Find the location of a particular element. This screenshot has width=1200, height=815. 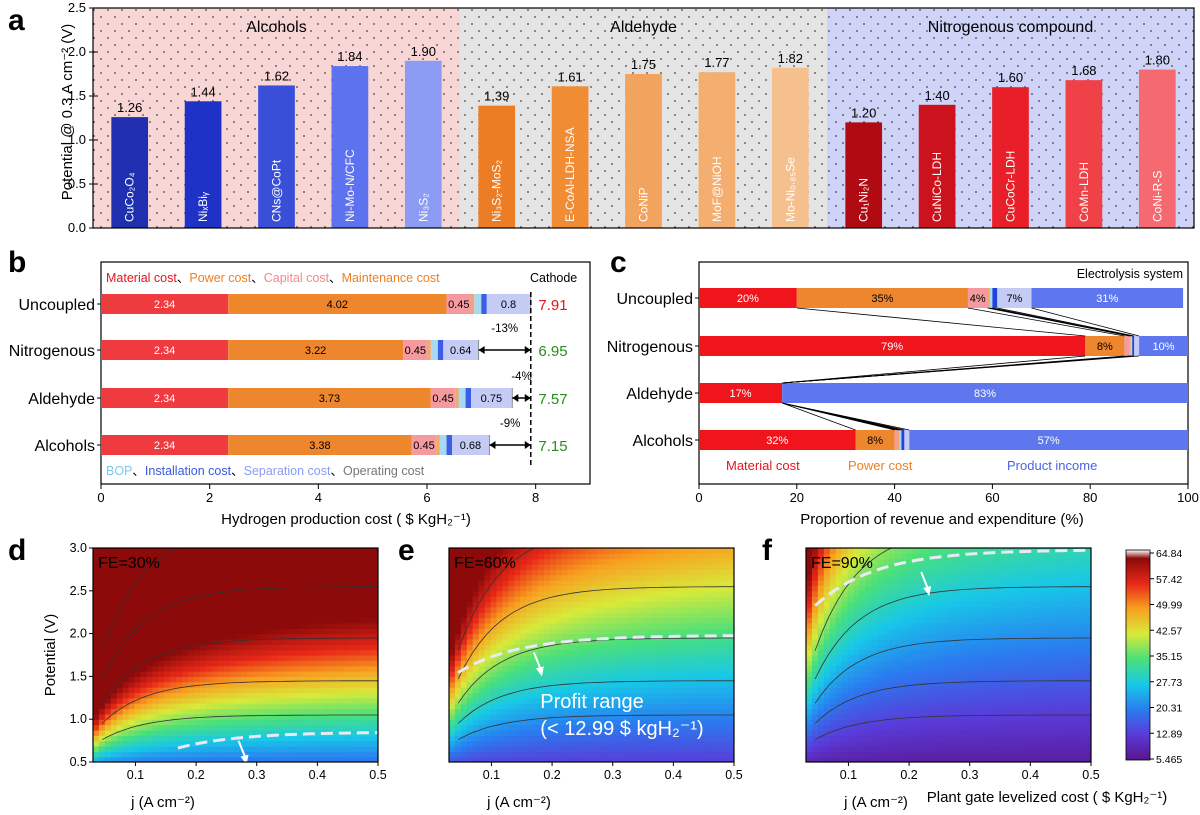

c-segment is located at coordinates (748, 298).